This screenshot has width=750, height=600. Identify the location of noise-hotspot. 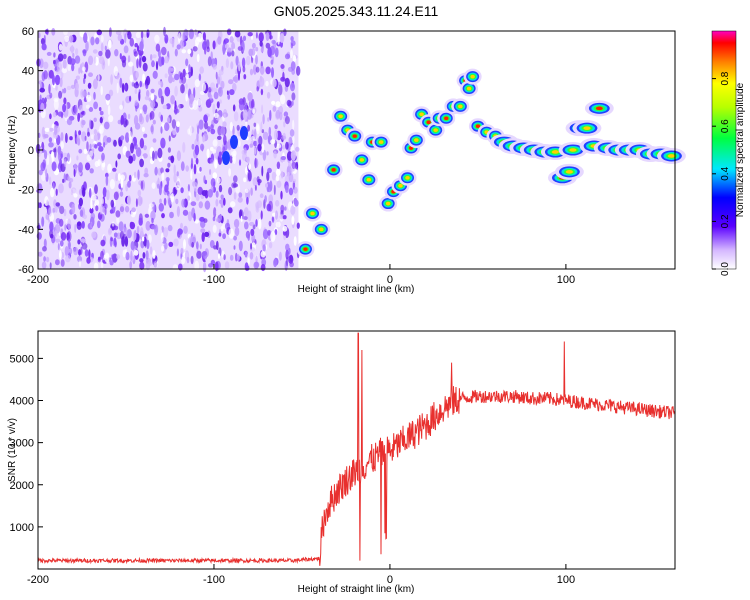
(226, 158).